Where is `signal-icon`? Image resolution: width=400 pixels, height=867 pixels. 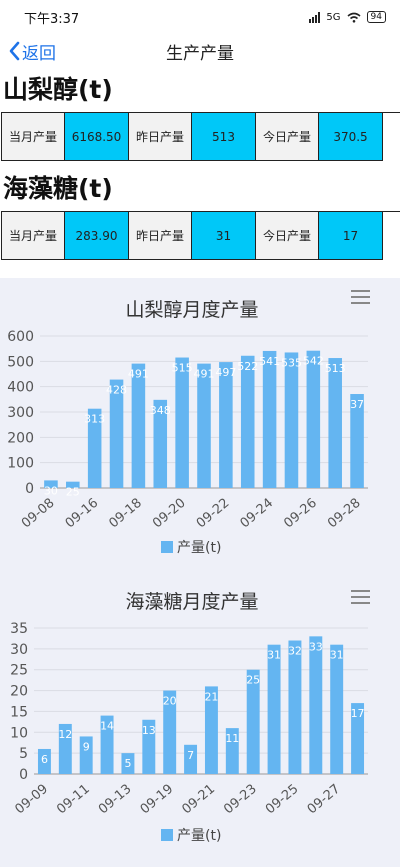
signal-icon is located at coordinates (315, 17).